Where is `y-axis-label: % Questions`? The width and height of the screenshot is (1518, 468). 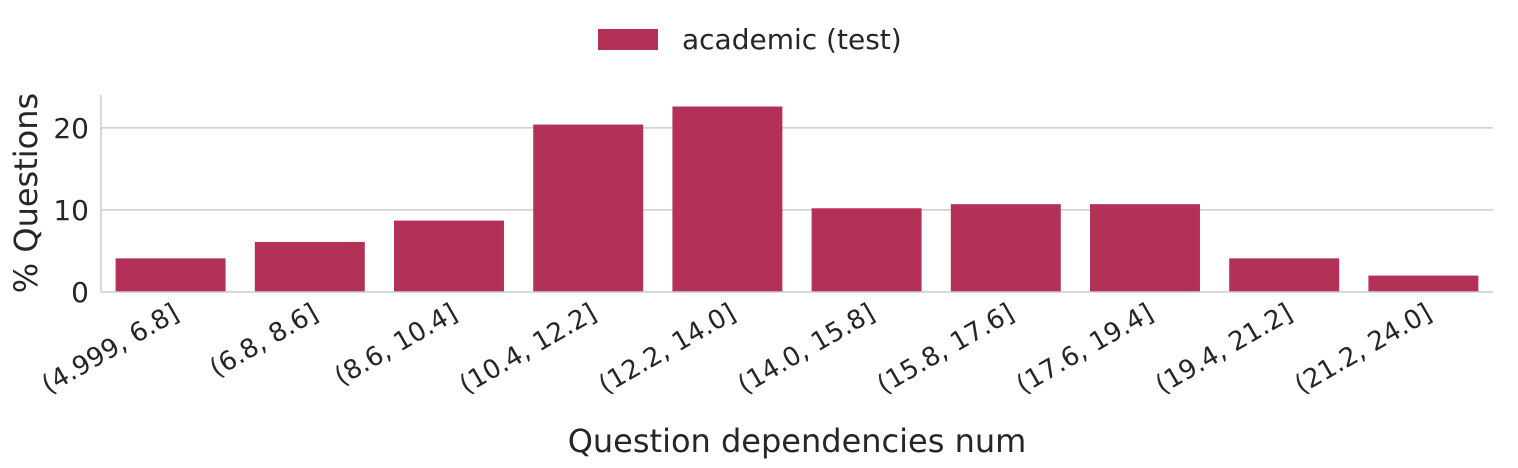 y-axis-label: % Questions is located at coordinates (26, 193).